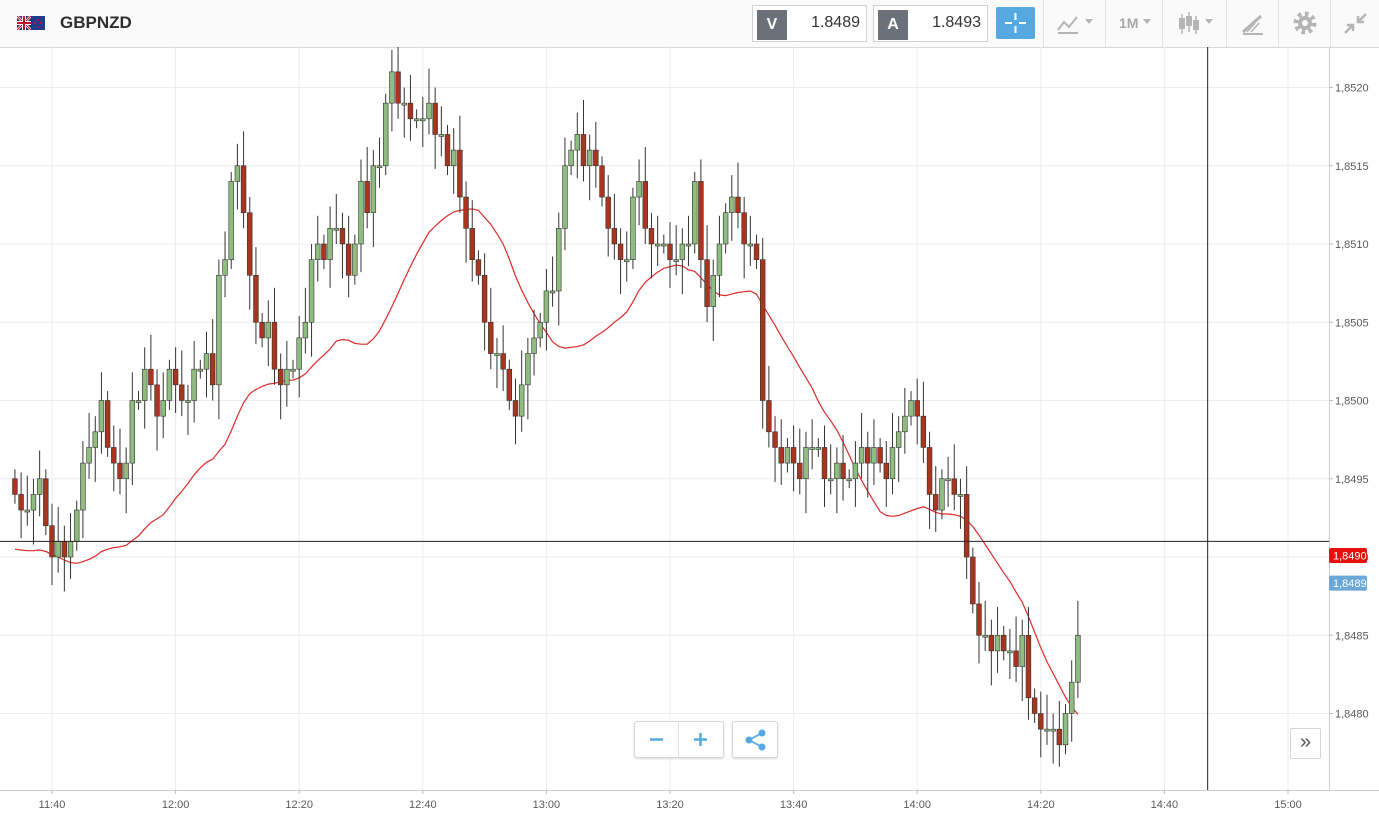 Image resolution: width=1379 pixels, height=819 pixels. I want to click on price-tick-label: 1,8495, so click(1352, 480).